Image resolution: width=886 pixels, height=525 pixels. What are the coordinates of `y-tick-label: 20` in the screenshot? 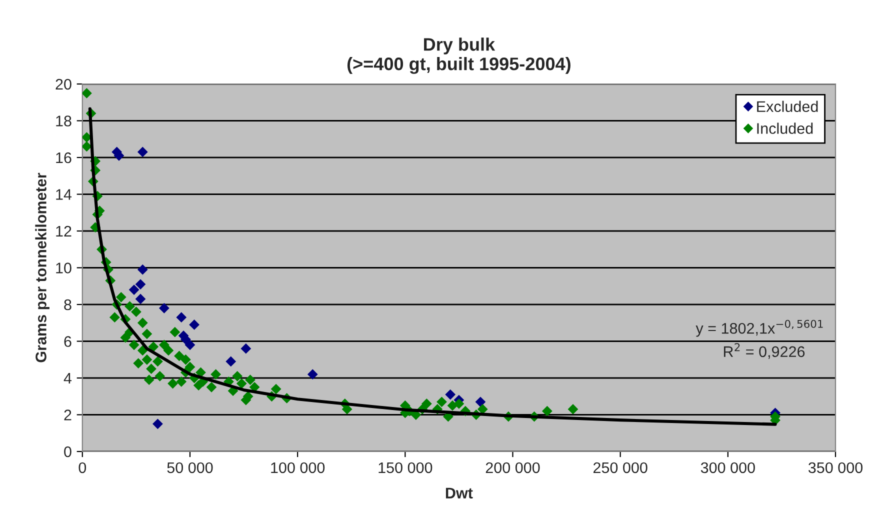 It's located at (64, 84).